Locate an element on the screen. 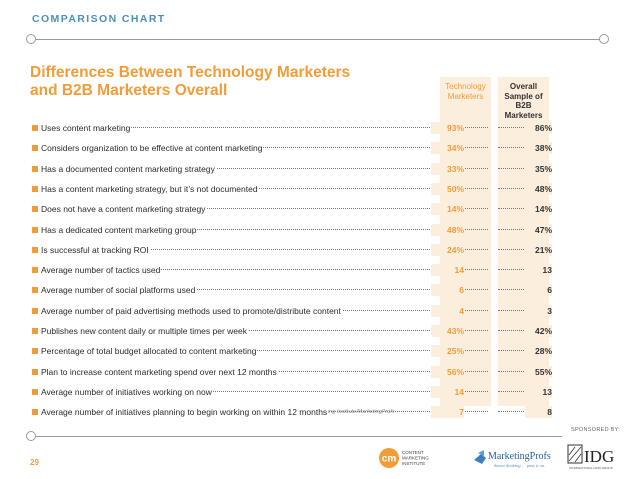  row-label: Uses content marketing is located at coordinates (86, 128).